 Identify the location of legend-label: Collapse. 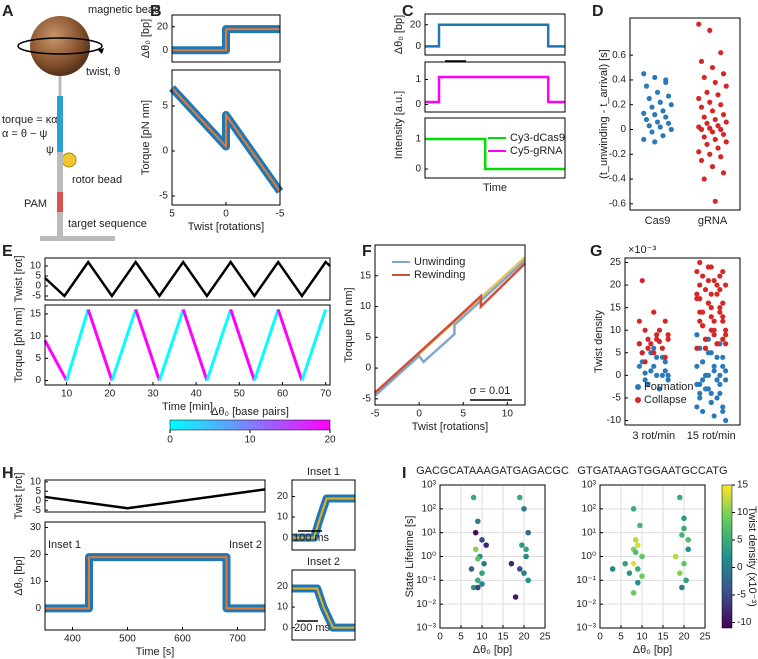
(665, 400).